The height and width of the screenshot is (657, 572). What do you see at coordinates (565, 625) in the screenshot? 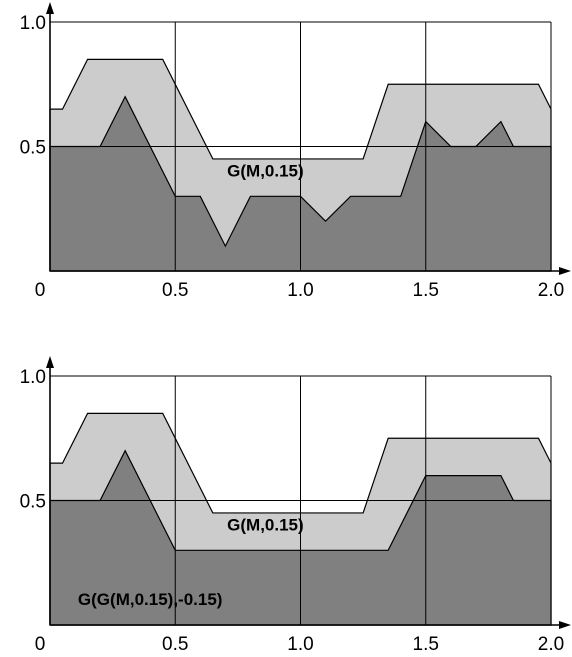
I see `x-axis-arrow-bottom` at bounding box center [565, 625].